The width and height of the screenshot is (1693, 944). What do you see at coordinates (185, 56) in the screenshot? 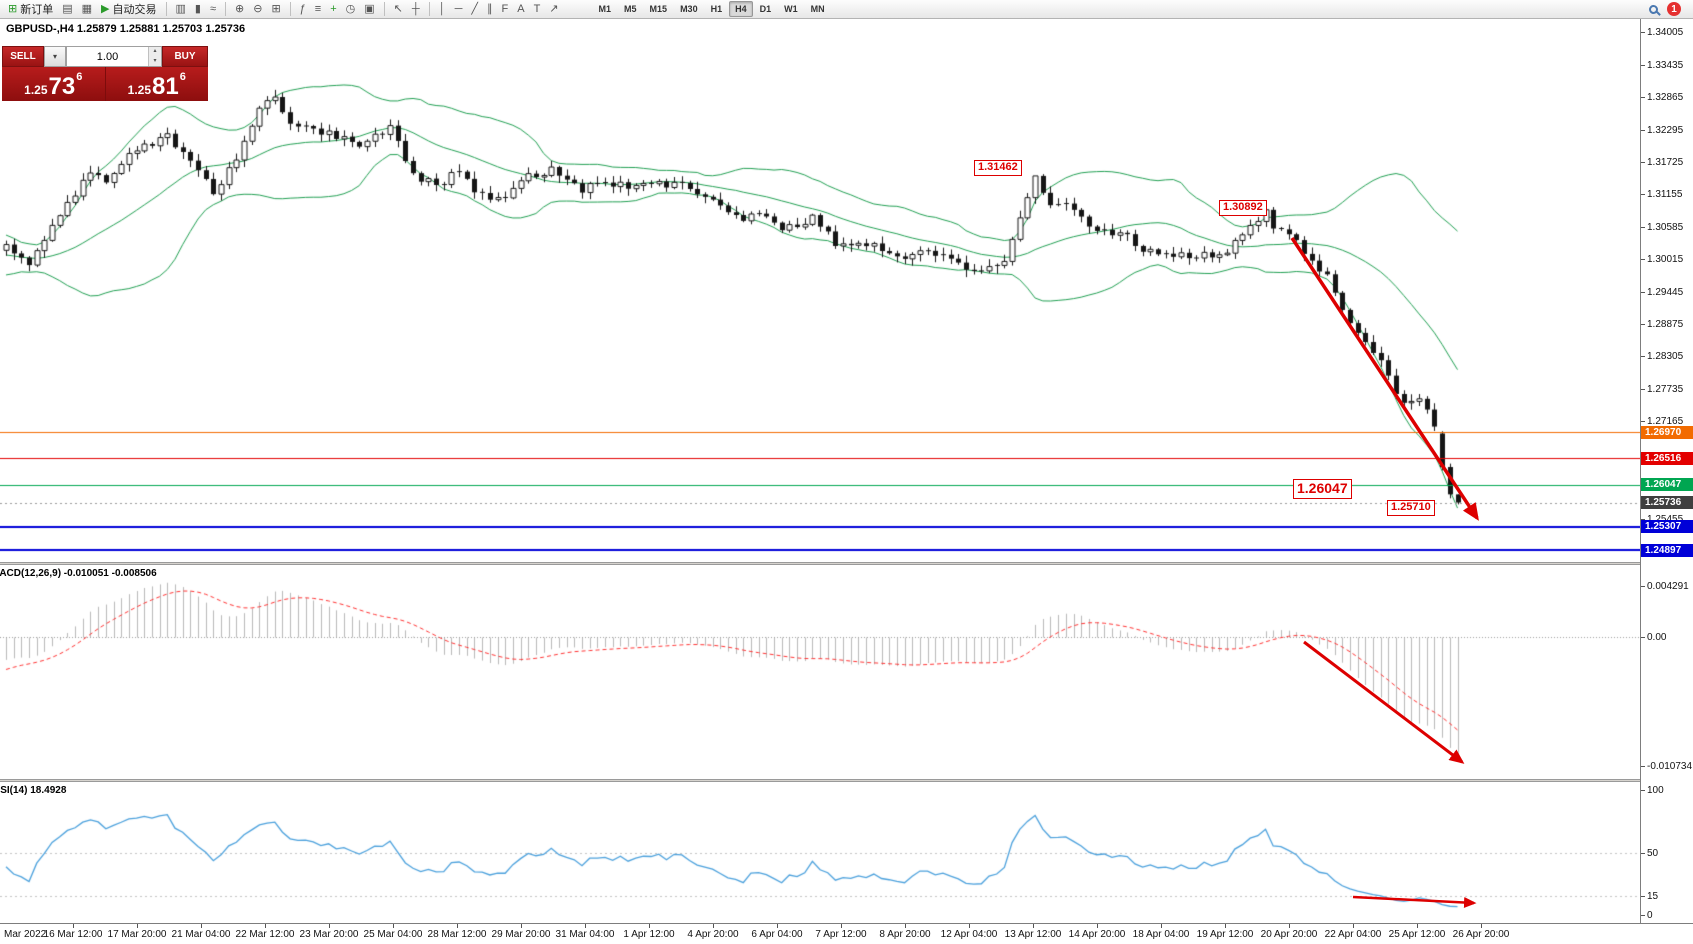
I see `buy-button: BUY` at bounding box center [185, 56].